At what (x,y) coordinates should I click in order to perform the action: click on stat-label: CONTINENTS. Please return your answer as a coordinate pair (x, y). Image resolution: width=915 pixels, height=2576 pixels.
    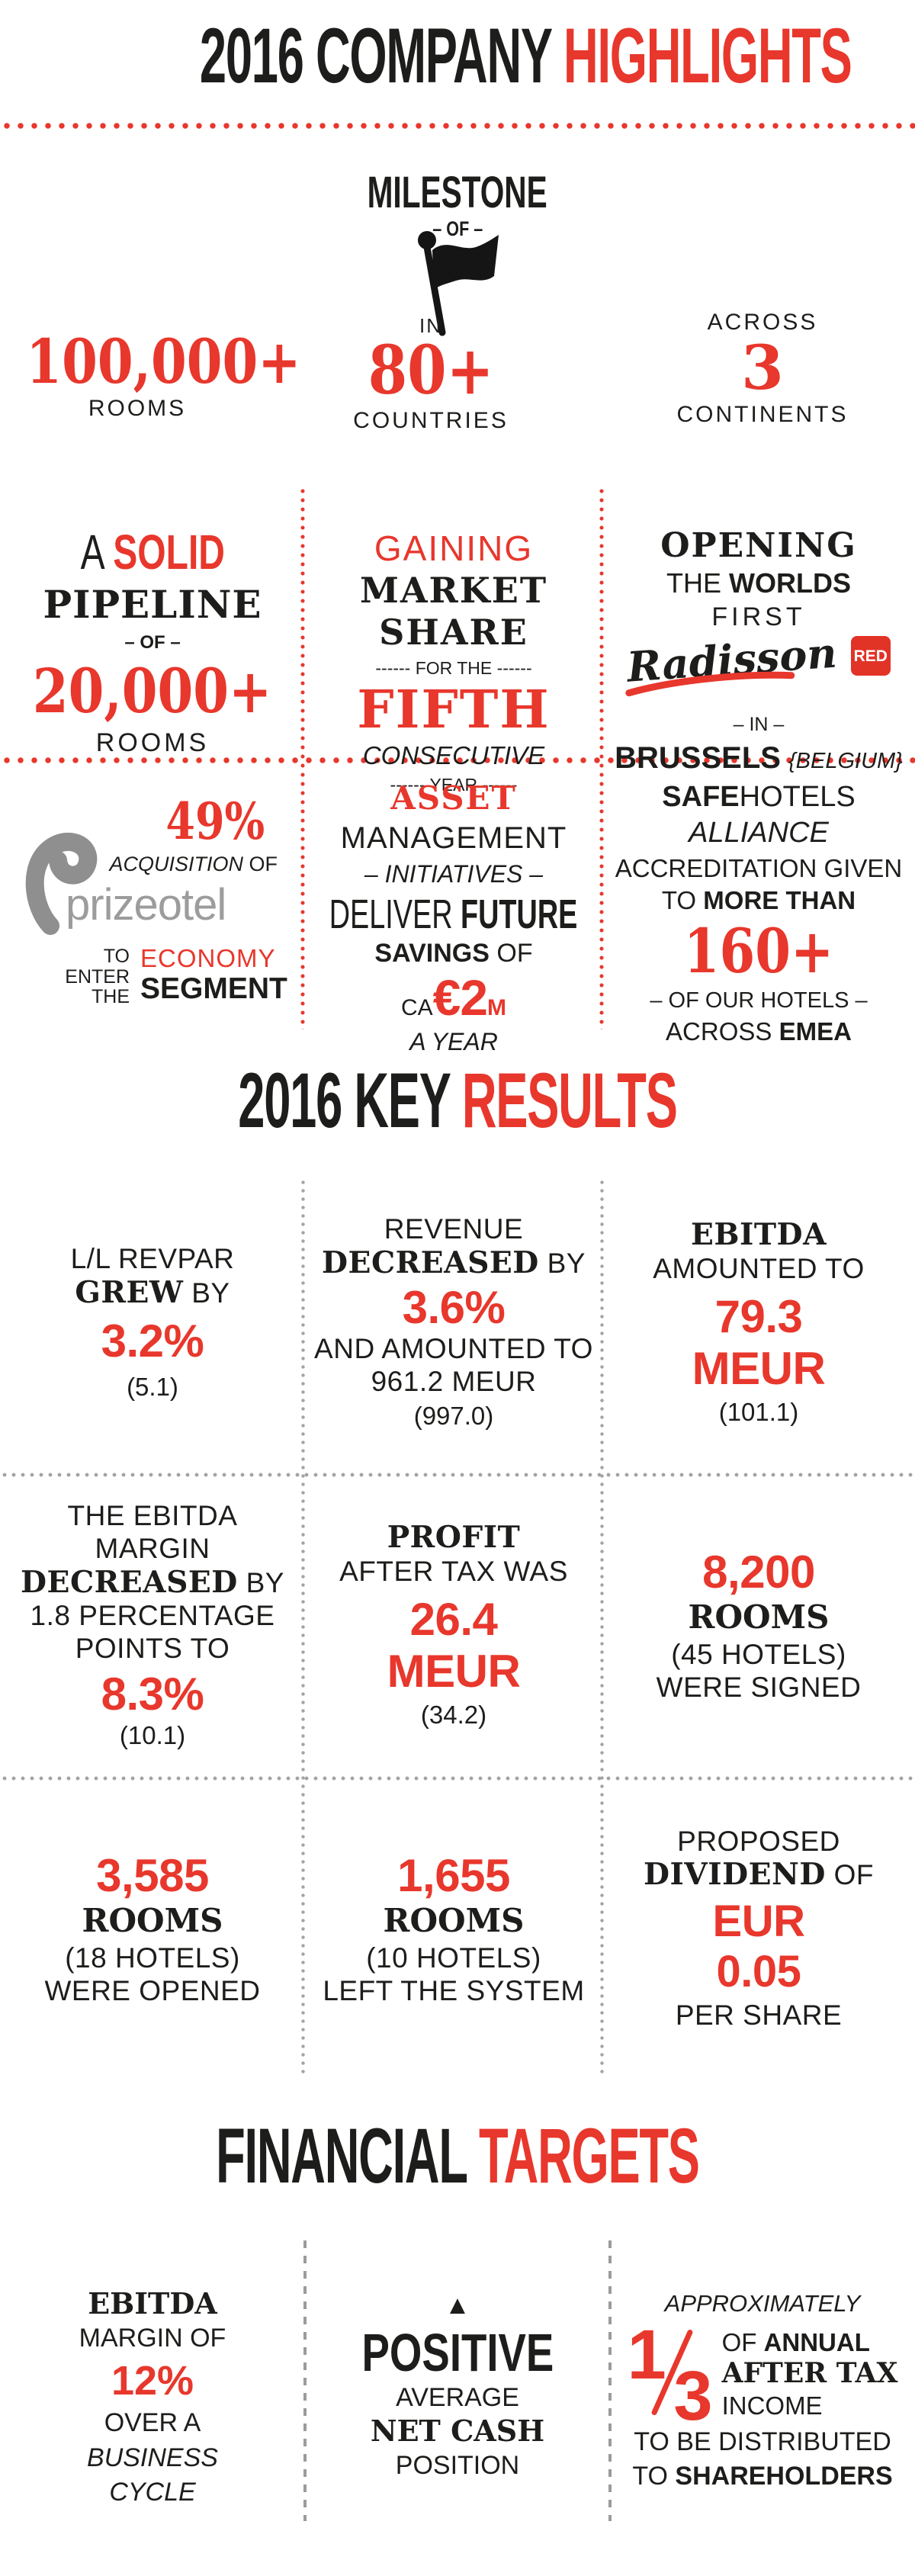
    Looking at the image, I should click on (762, 414).